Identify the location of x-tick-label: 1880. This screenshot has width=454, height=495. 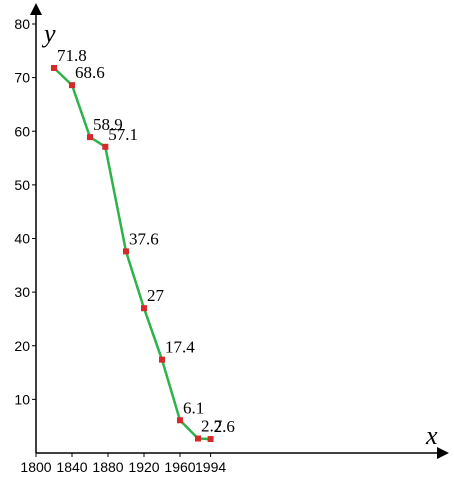
(107, 467).